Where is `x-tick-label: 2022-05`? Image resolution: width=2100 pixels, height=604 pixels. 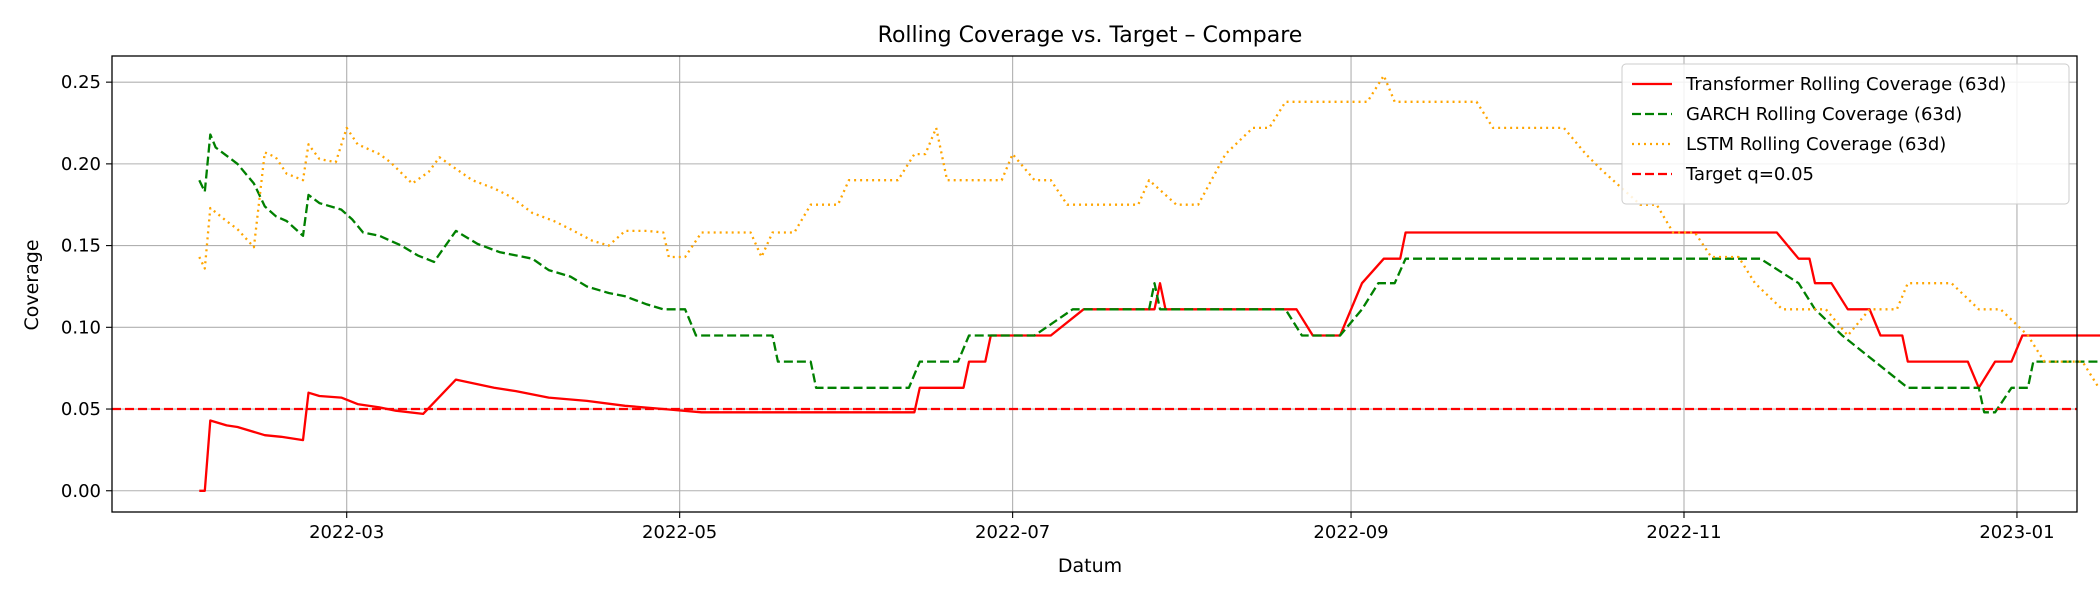
x-tick-label: 2022-05 is located at coordinates (679, 532).